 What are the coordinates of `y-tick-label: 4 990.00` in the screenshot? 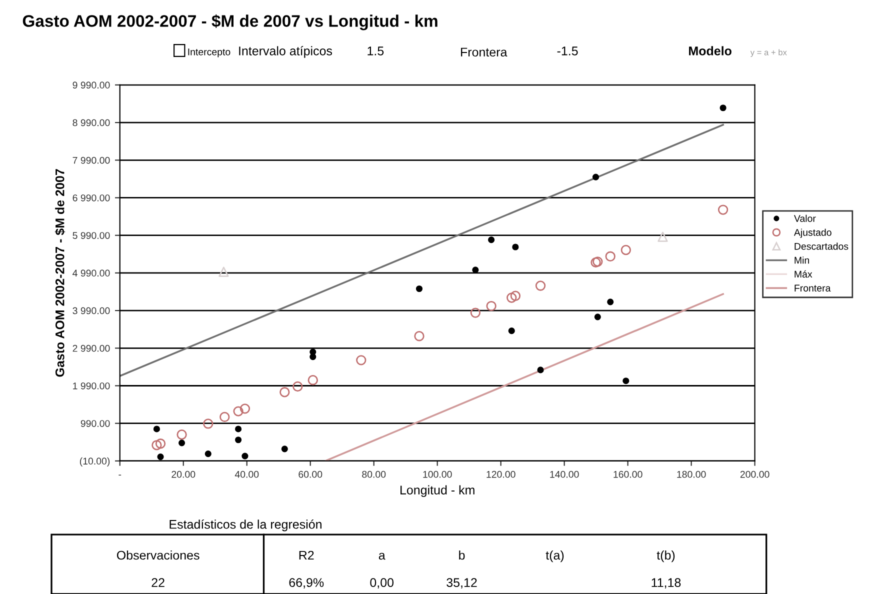 It's located at (91, 273).